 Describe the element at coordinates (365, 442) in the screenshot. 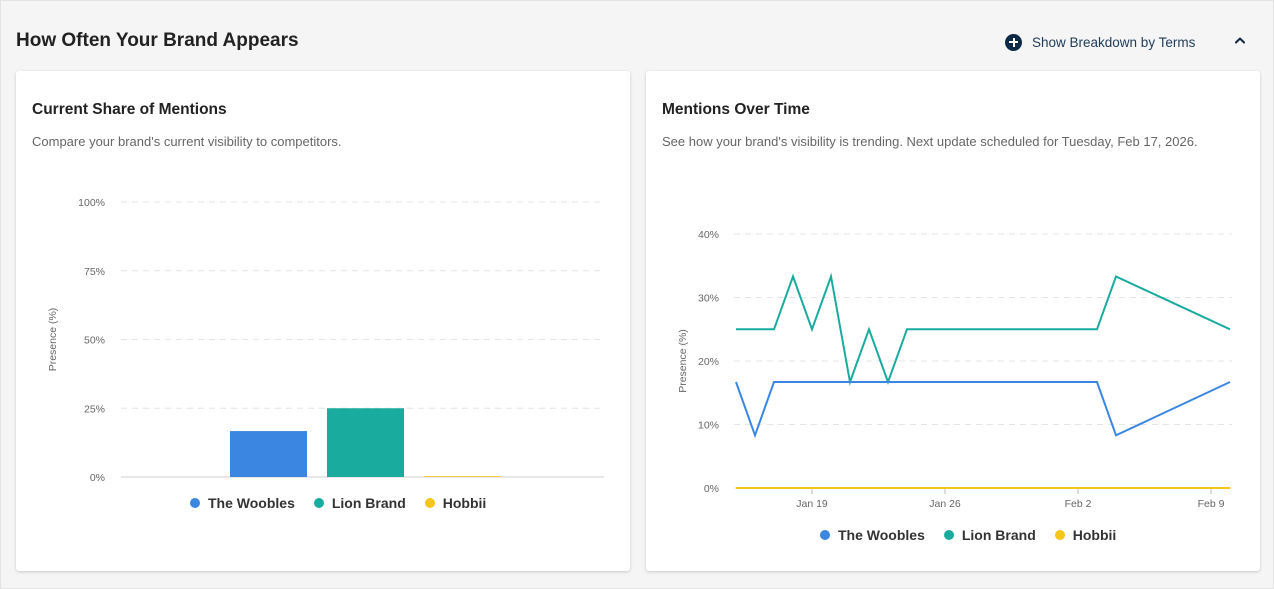

I see `bar-lion-brand` at that location.